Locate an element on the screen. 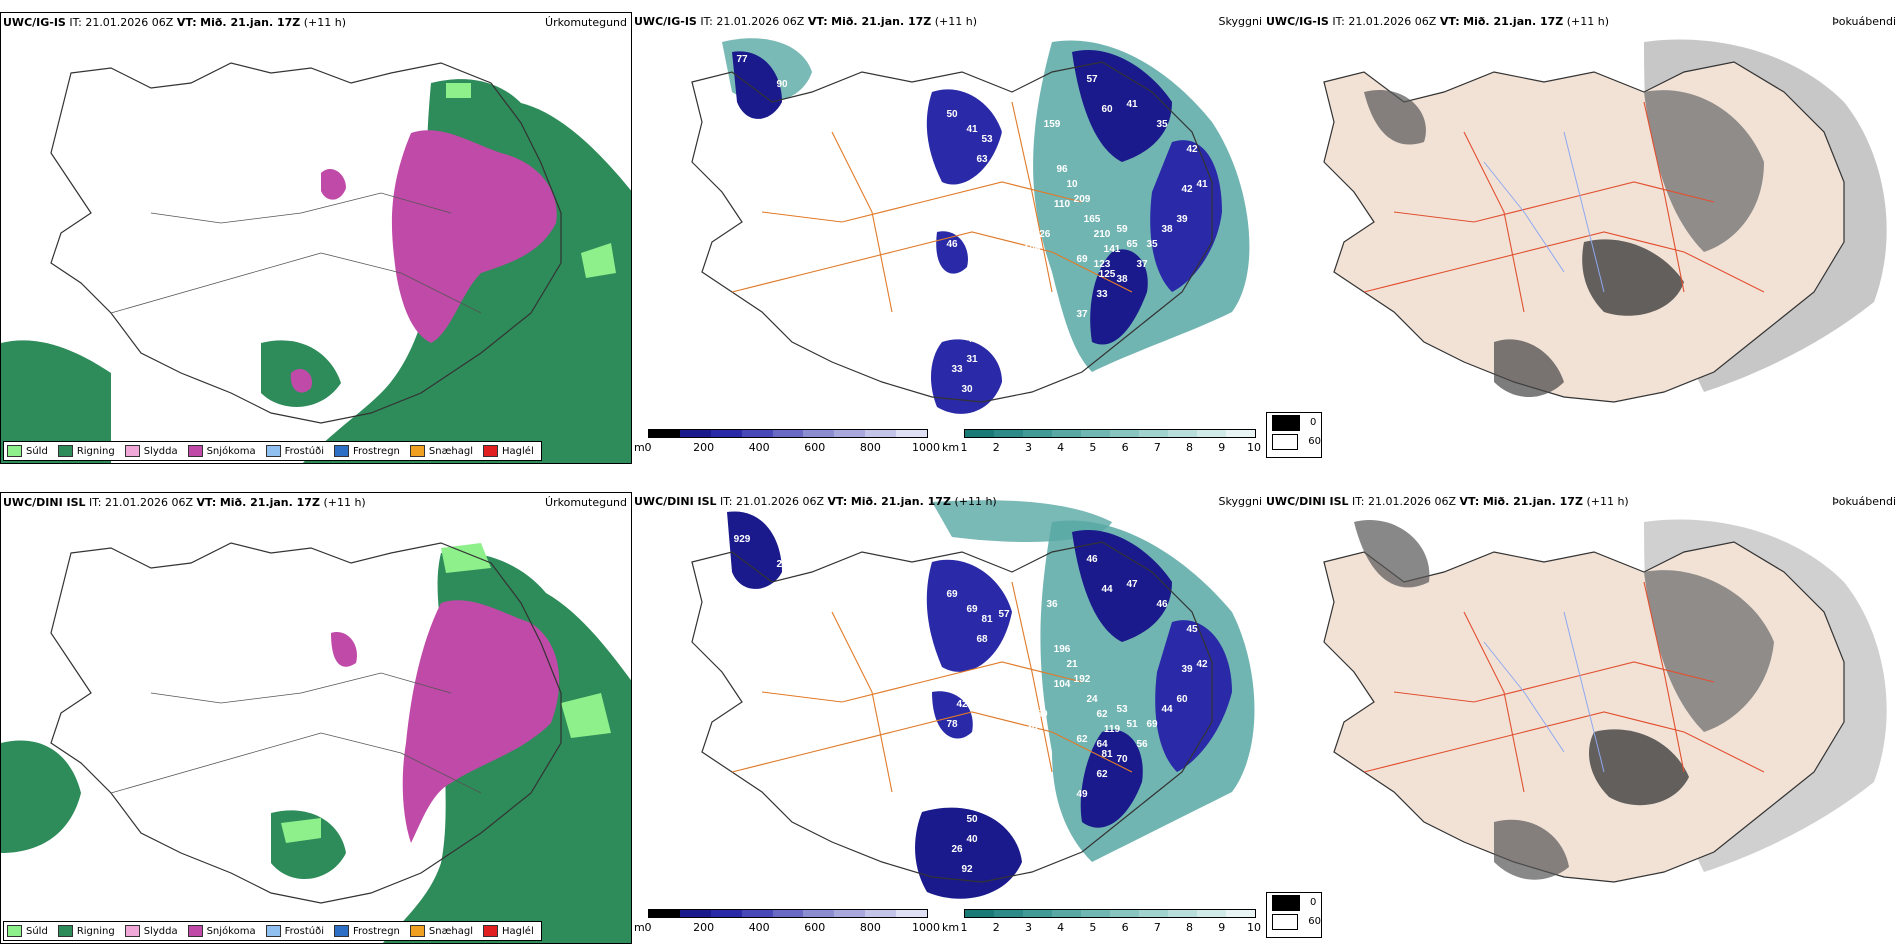 The height and width of the screenshot is (950, 1900). precip-legend-item: Haglél is located at coordinates (508, 451).